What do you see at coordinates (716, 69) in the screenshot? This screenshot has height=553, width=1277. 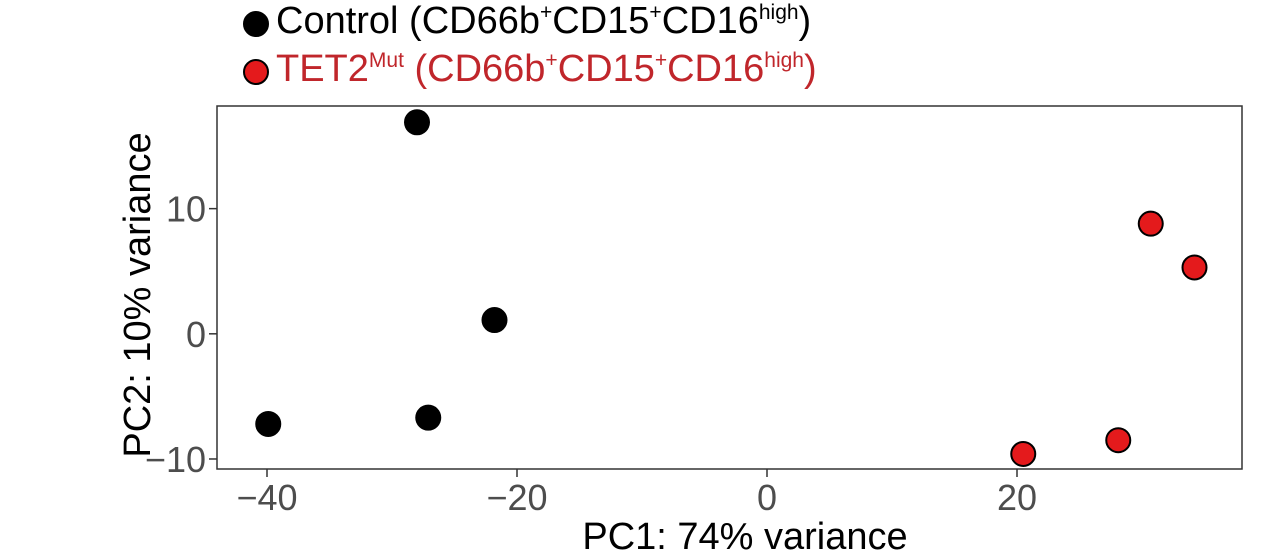 I see `legend-tet2-mid2: CD16` at bounding box center [716, 69].